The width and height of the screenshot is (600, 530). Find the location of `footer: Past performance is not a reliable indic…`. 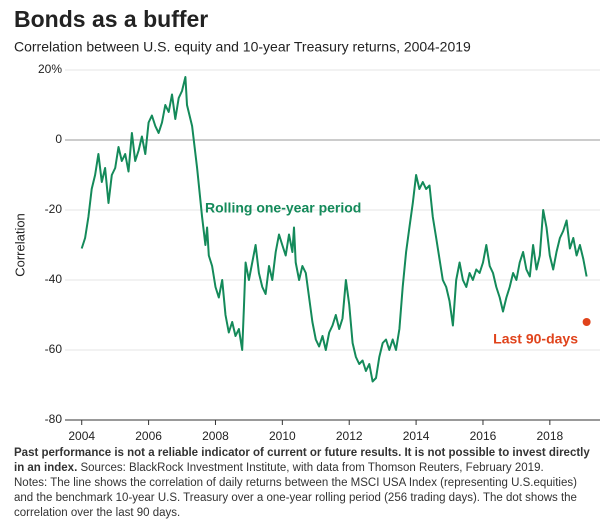

footer: Past performance is not a reliable indic… is located at coordinates (306, 483).